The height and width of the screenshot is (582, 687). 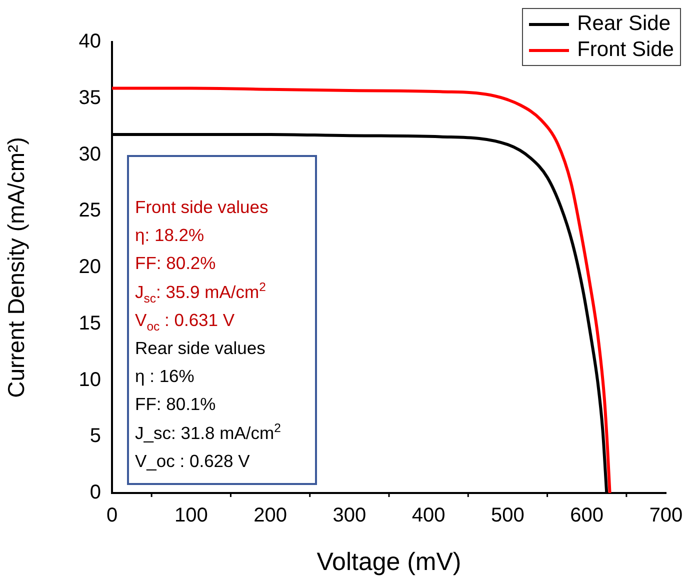 What do you see at coordinates (89, 41) in the screenshot?
I see `y-tick-label: 40` at bounding box center [89, 41].